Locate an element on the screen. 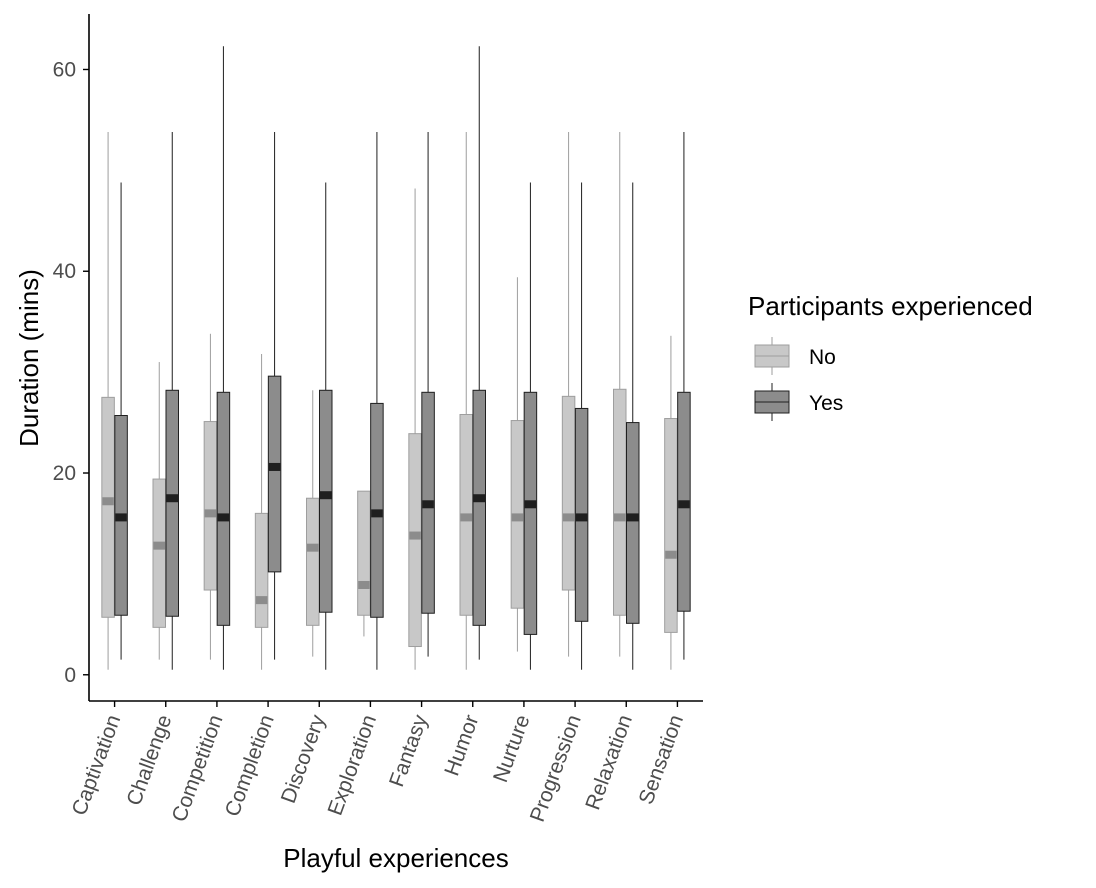 This screenshot has height=888, width=1096. x-tick-label: Discovery is located at coordinates (303, 758).